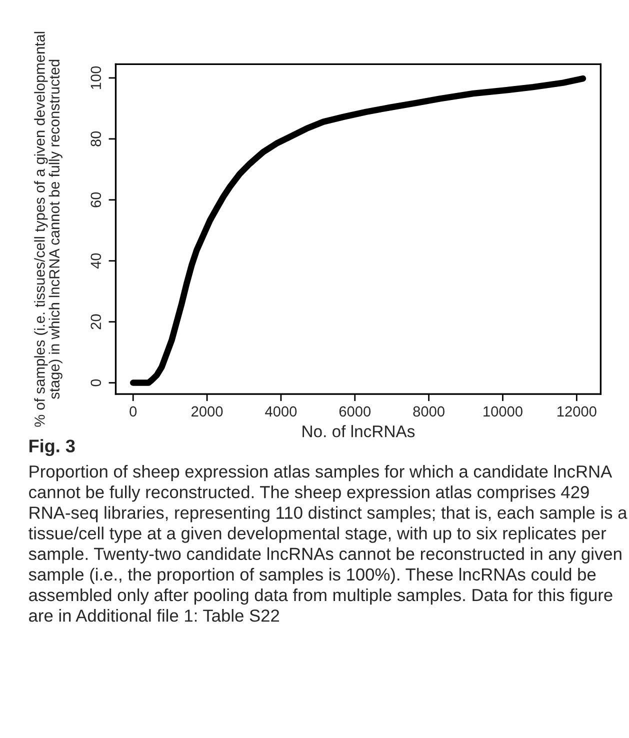  What do you see at coordinates (96, 138) in the screenshot?
I see `y-tick-label: 80` at bounding box center [96, 138].